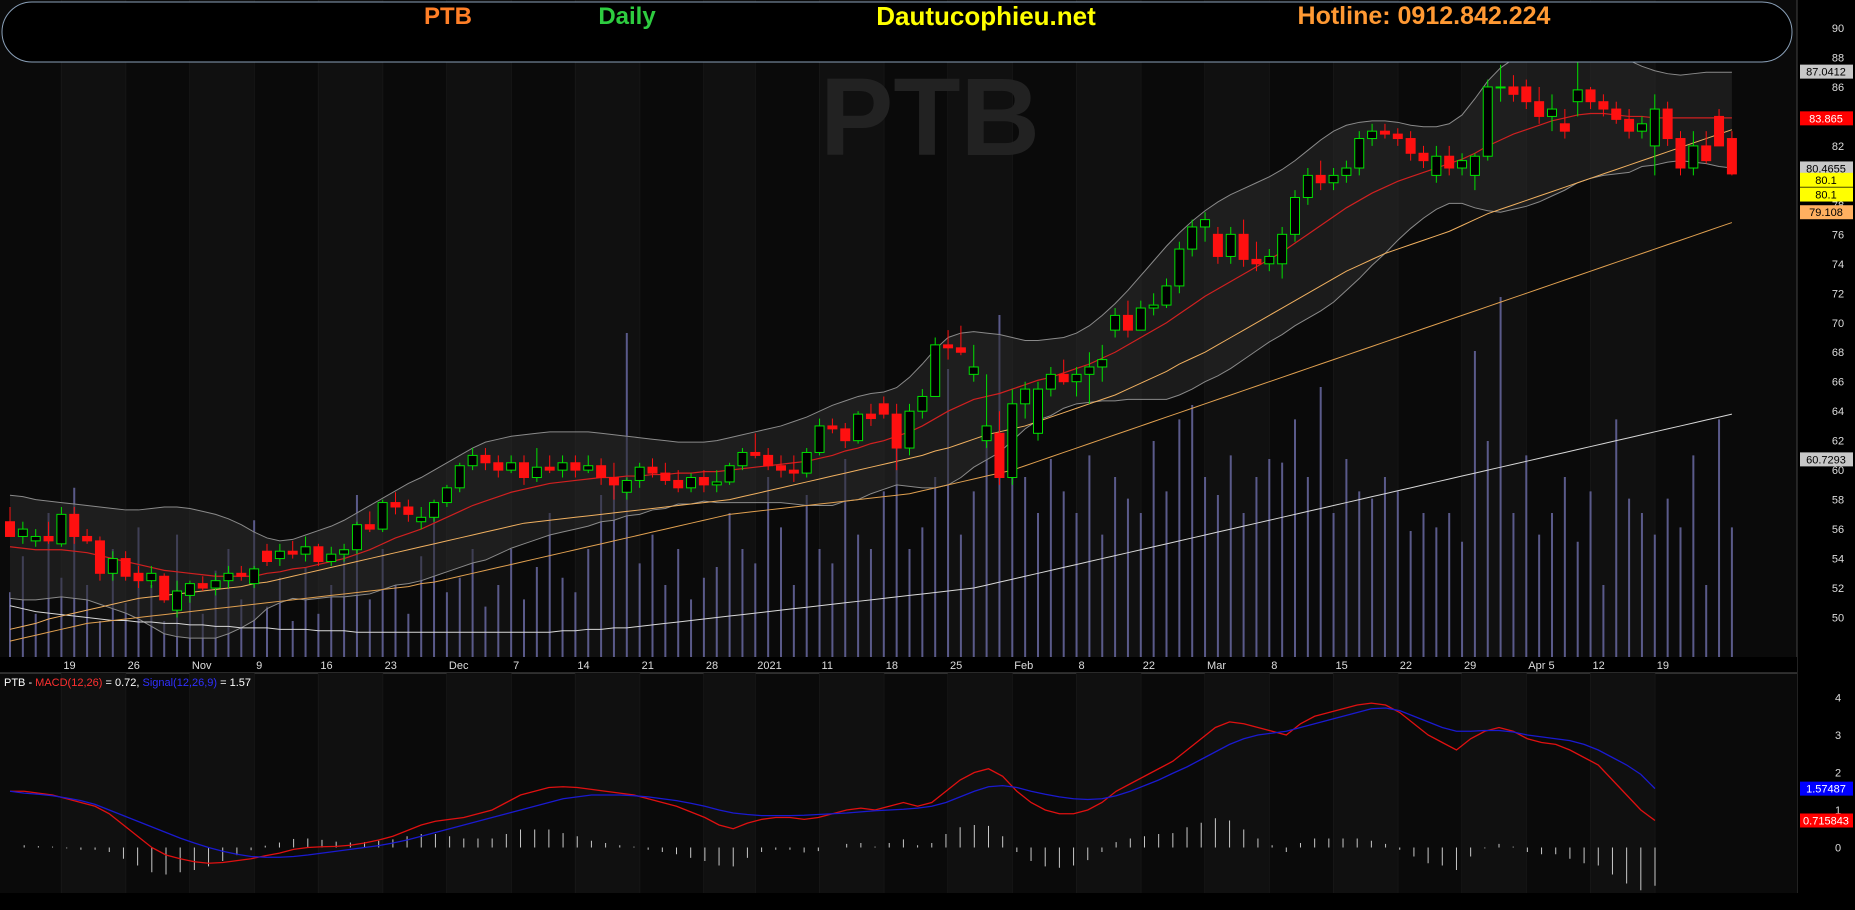 This screenshot has width=1855, height=910. Describe the element at coordinates (1838, 471) in the screenshot. I see `price-tick-label: 60` at that location.